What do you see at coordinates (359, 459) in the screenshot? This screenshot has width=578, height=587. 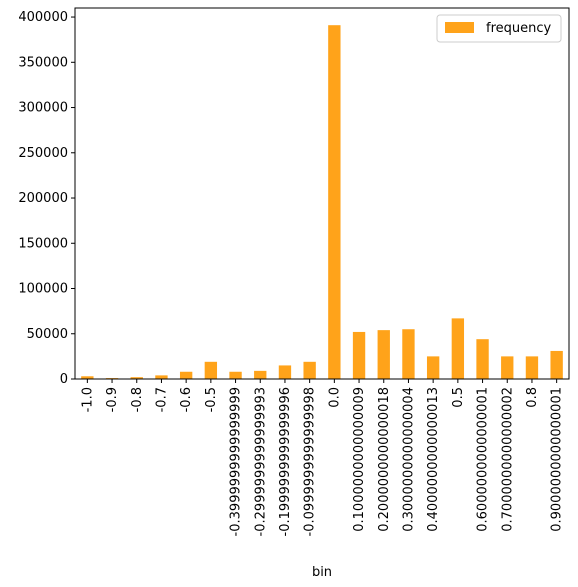 I see `x-tick-label: 0.1000000000000009` at bounding box center [359, 459].